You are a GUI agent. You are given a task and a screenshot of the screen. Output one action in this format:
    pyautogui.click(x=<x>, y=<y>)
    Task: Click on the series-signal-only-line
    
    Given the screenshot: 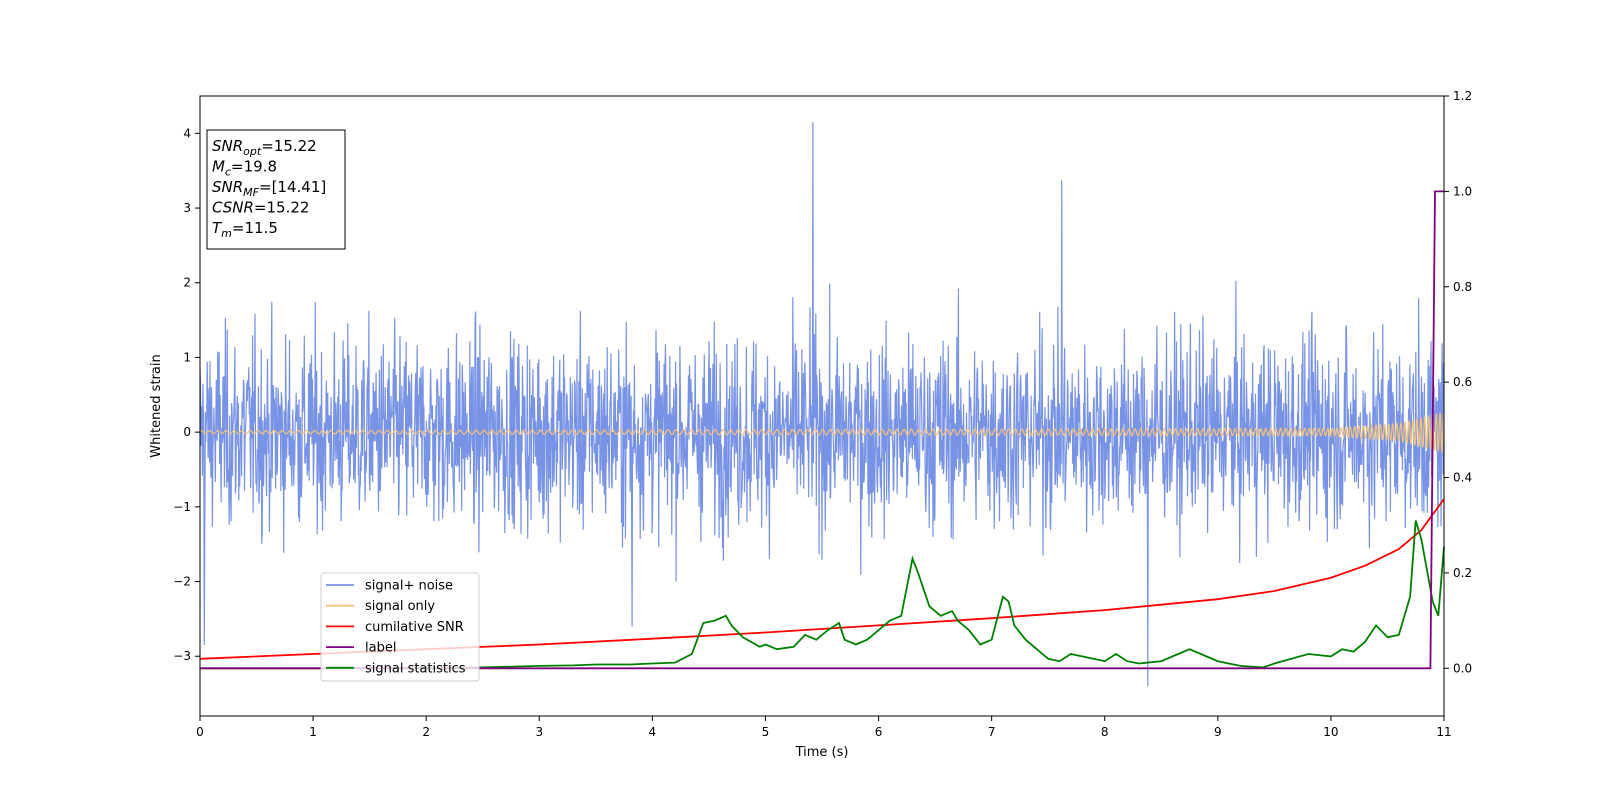 What is the action you would take?
    pyautogui.click(x=822, y=432)
    